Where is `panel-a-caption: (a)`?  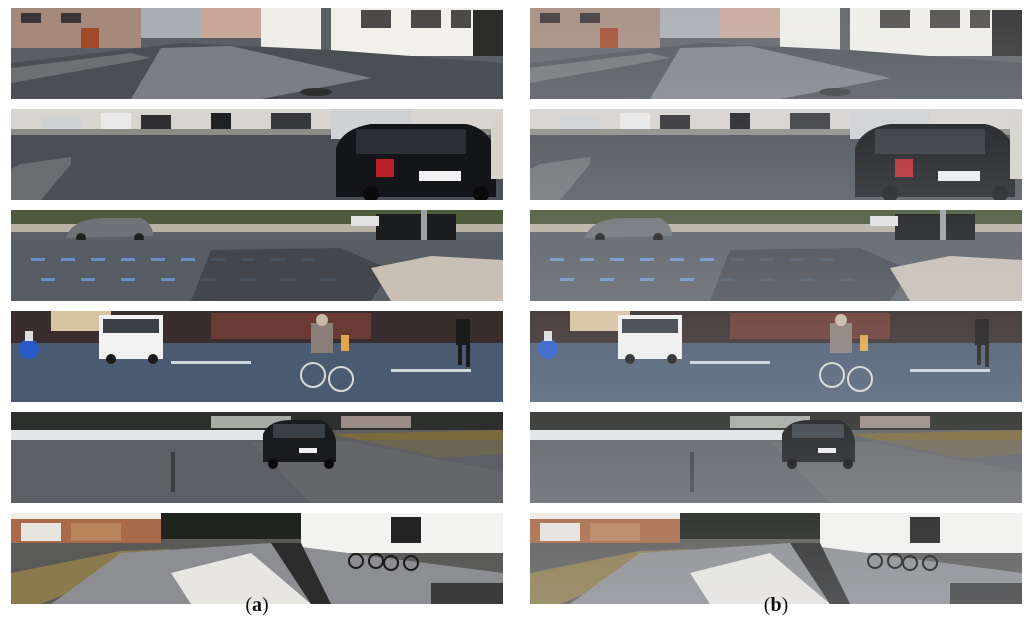 panel-a-caption: (a) is located at coordinates (257, 605).